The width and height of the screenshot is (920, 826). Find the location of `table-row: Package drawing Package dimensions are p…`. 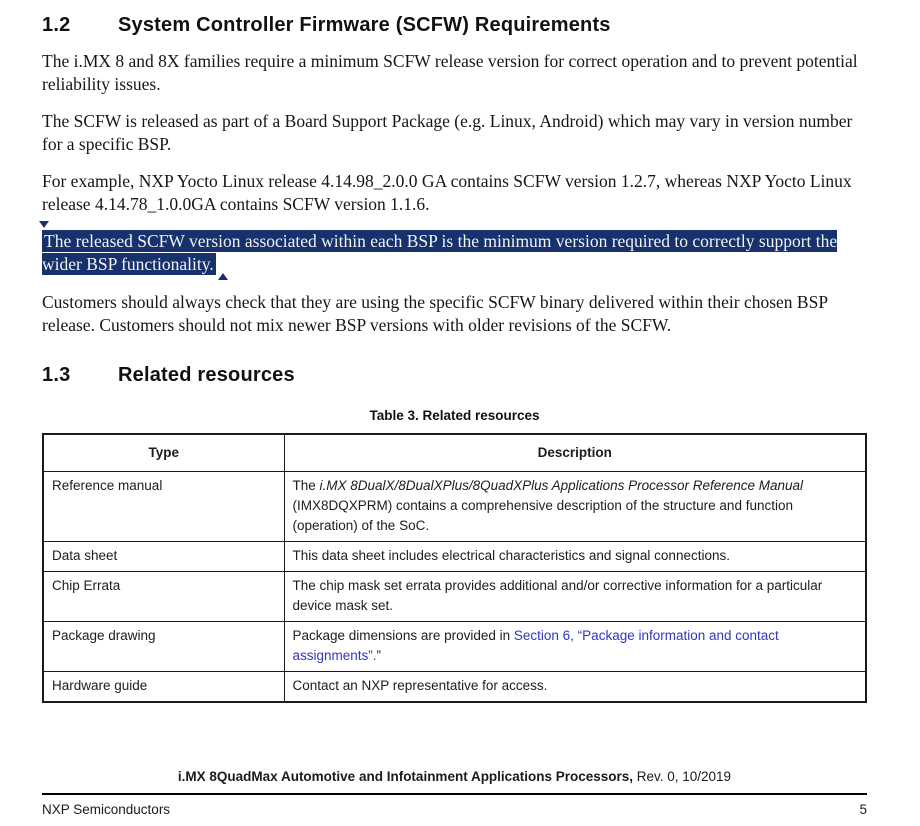

table-row: Package drawing Package dimensions are p… is located at coordinates (454, 646).